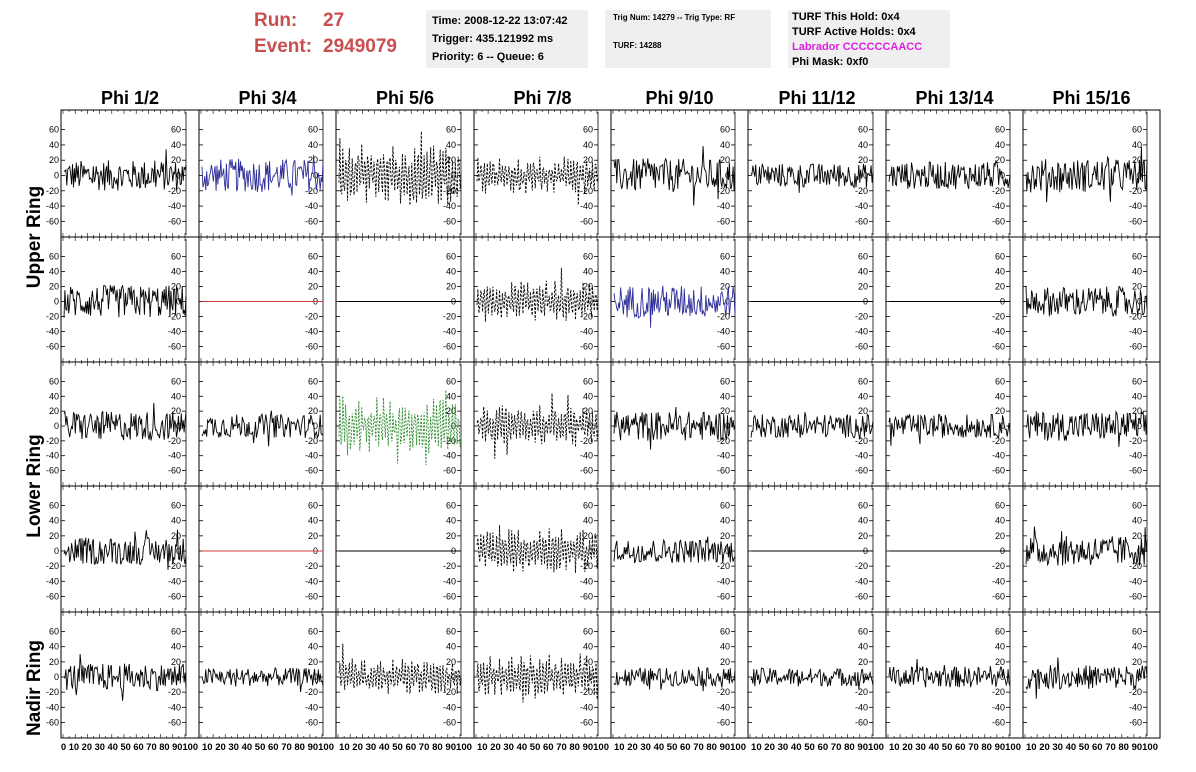 This screenshot has width=1196, height=772. I want to click on y-tick-label: 60, so click(54, 506).